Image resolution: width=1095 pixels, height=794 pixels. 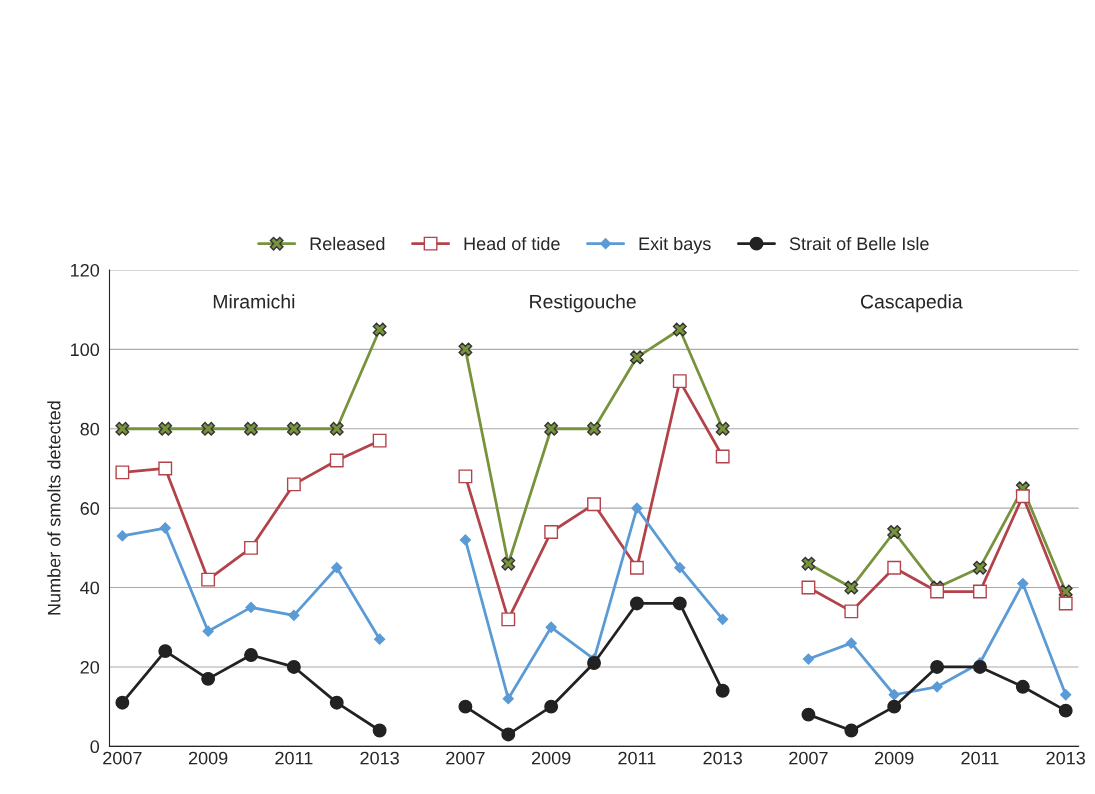 What do you see at coordinates (90, 667) in the screenshot?
I see `y-tick-label: 20` at bounding box center [90, 667].